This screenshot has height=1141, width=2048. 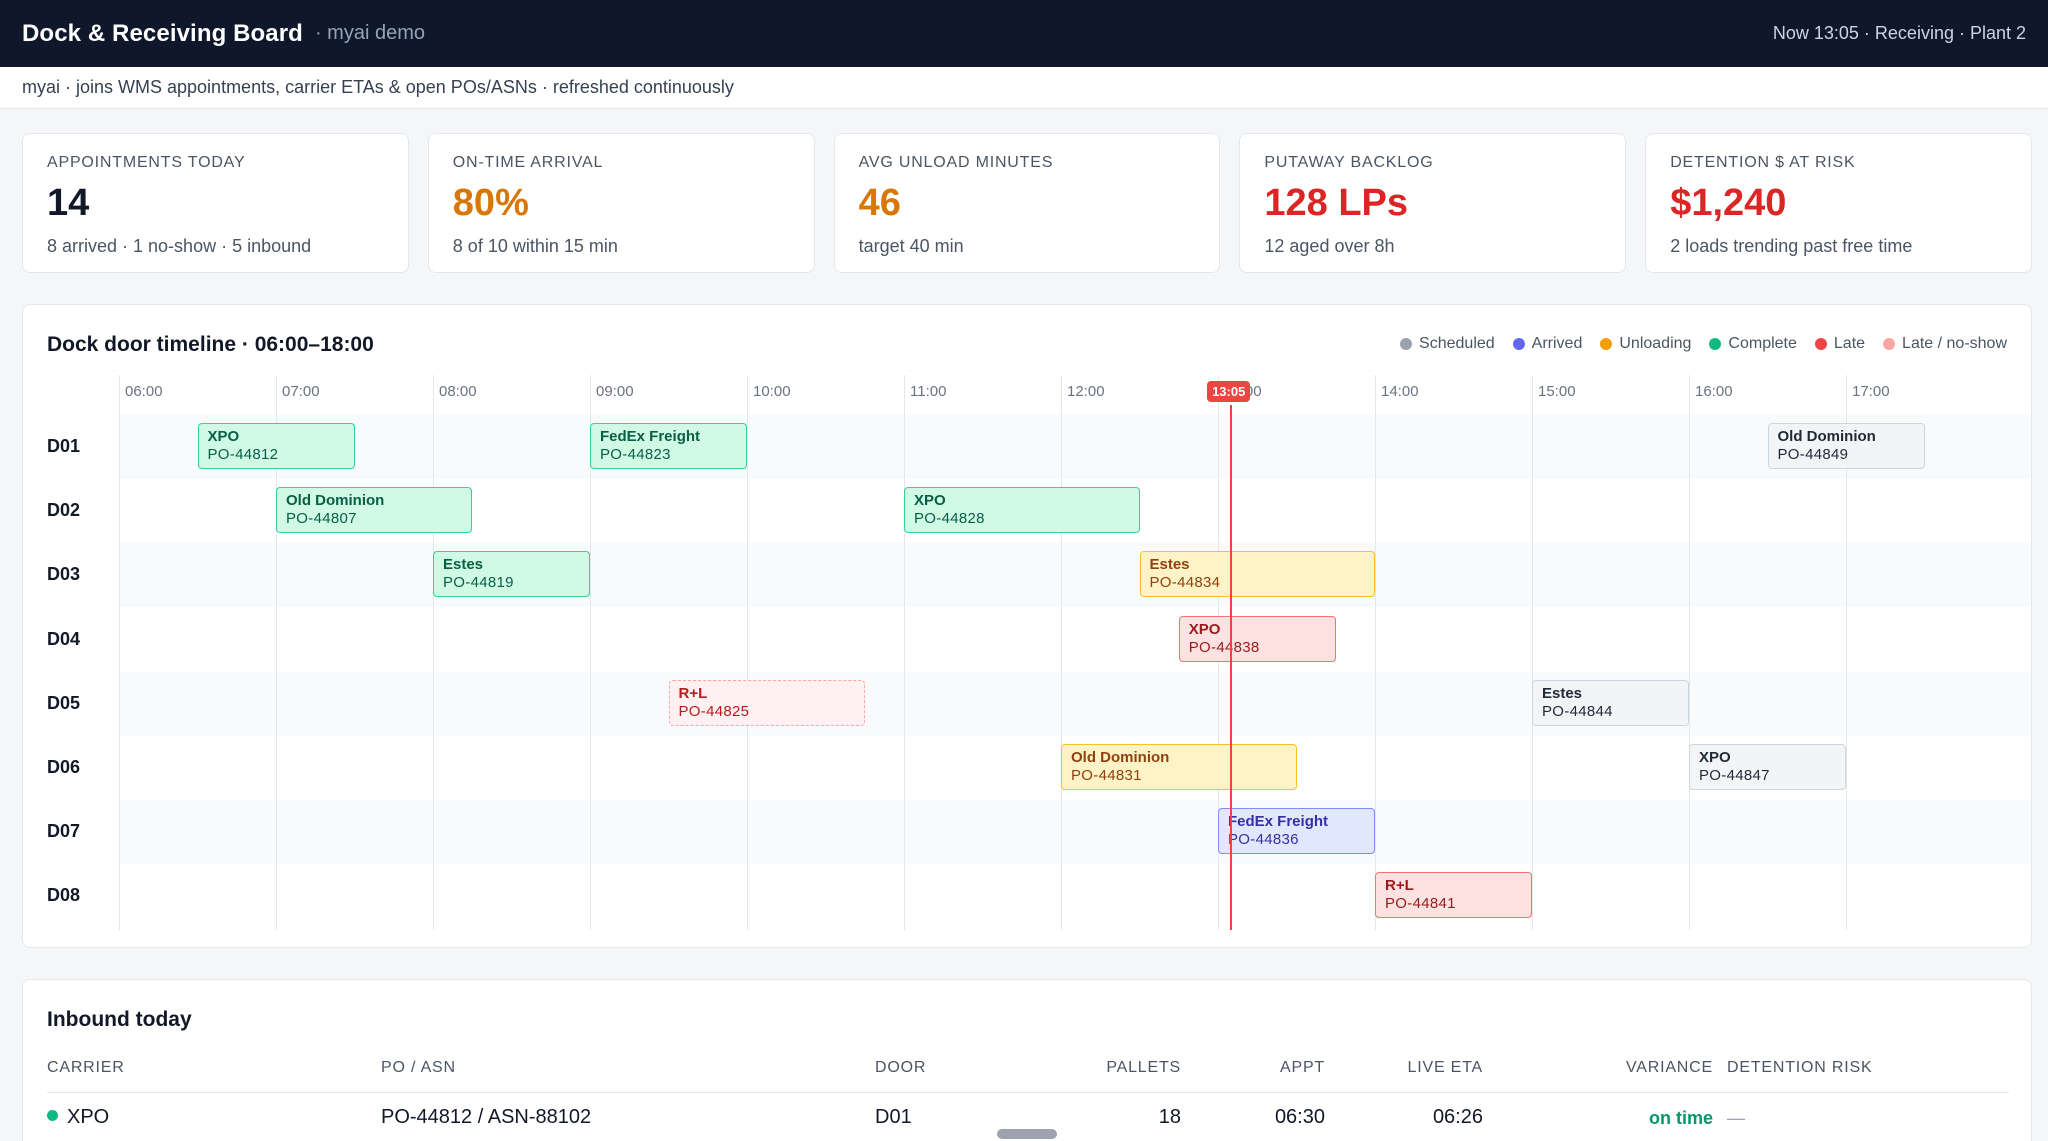 I want to click on hour-label: 11:00, so click(x=928, y=391).